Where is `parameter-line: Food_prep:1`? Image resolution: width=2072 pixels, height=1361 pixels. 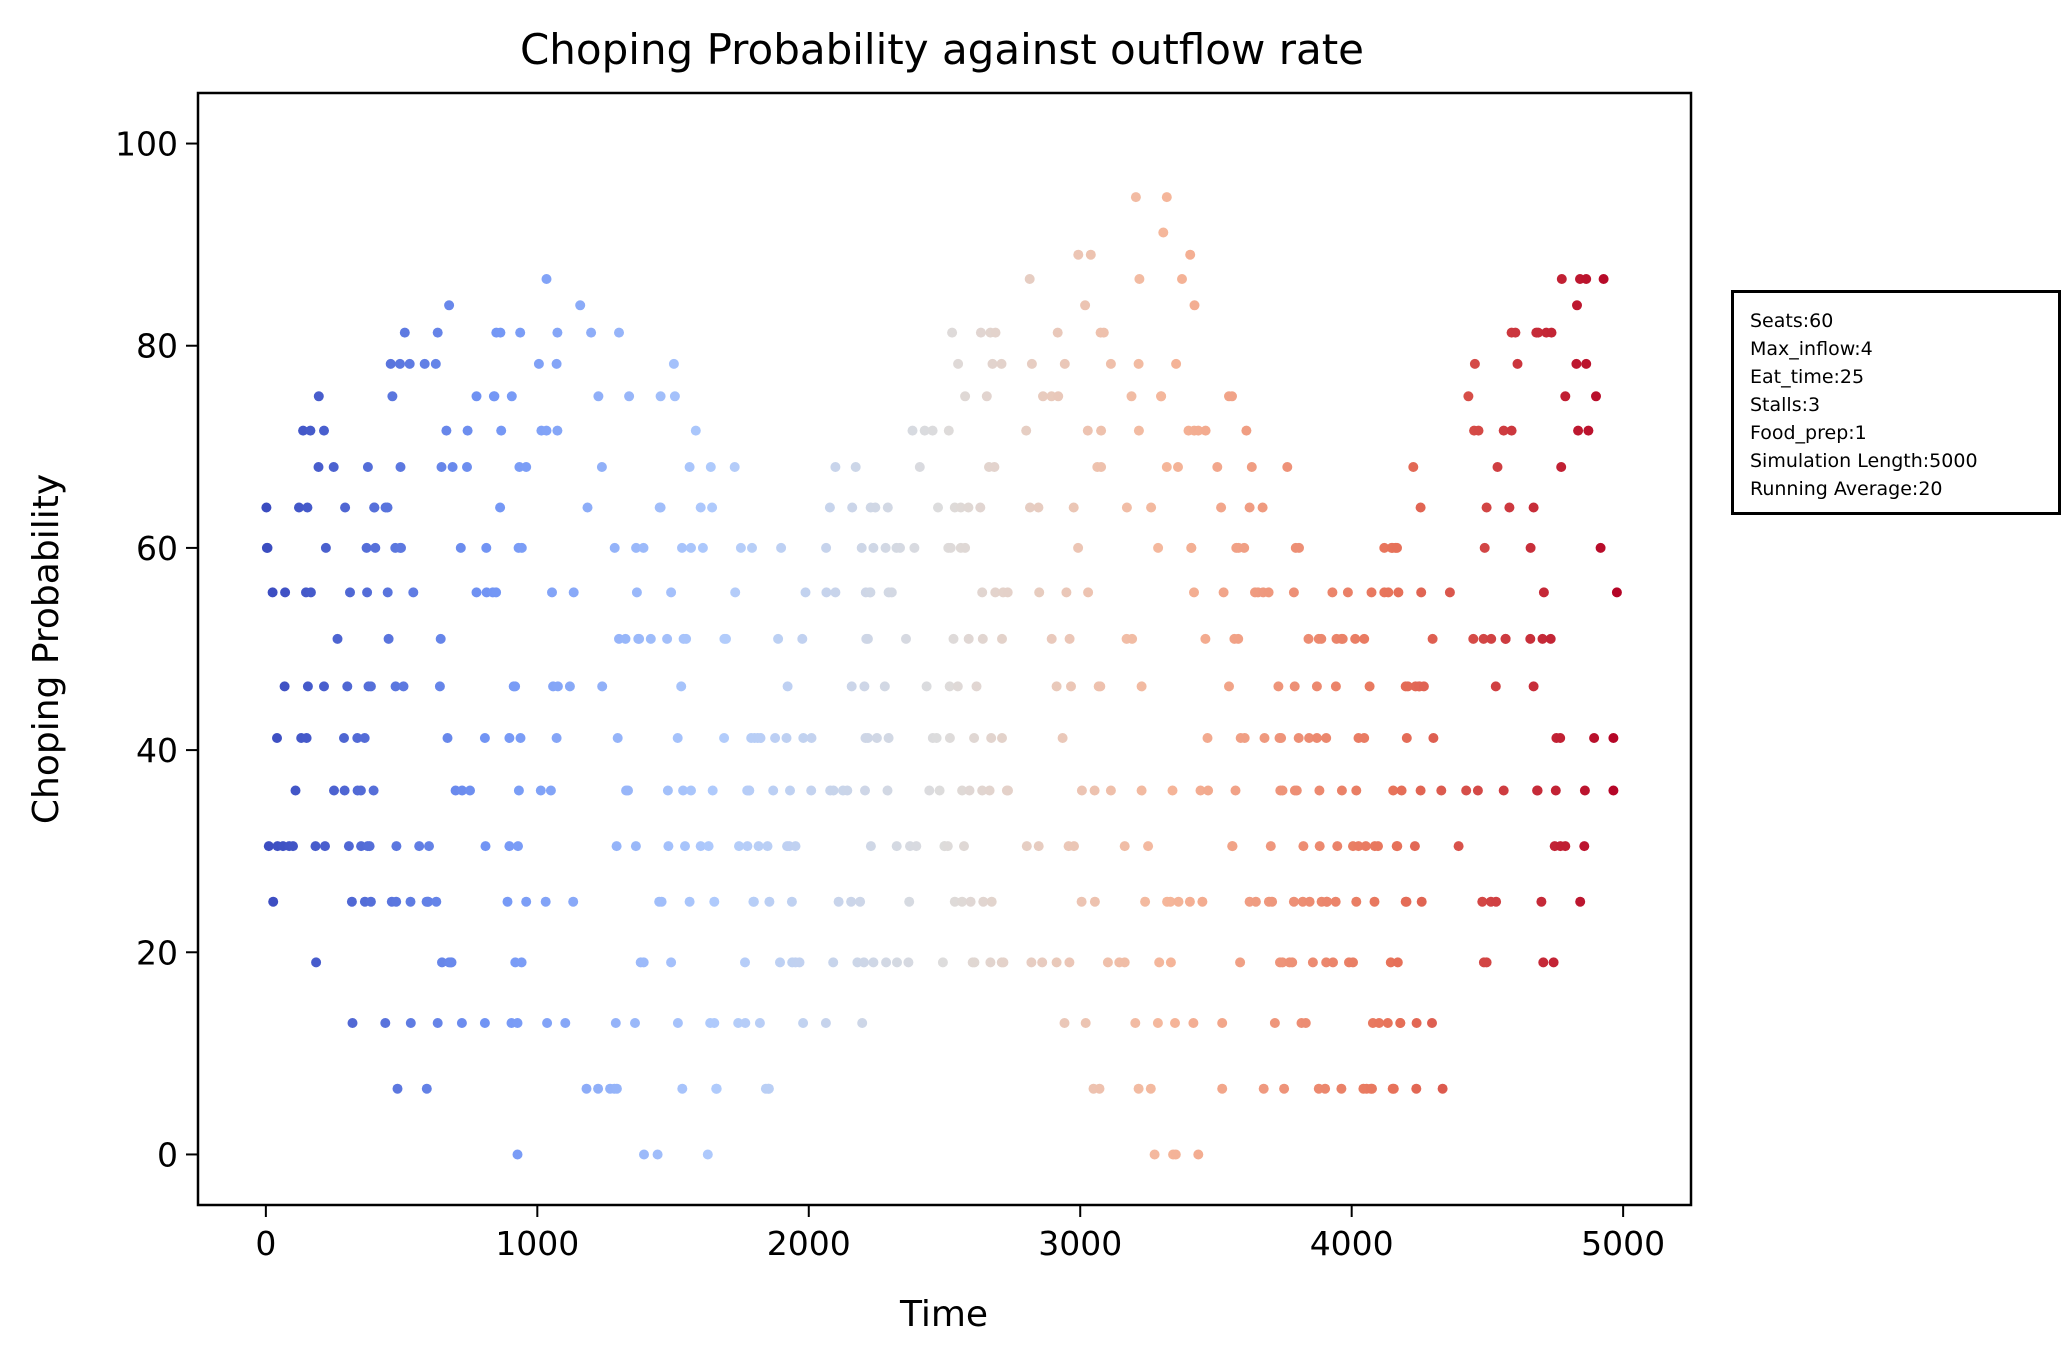
parameter-line: Food_prep:1 is located at coordinates (1808, 433).